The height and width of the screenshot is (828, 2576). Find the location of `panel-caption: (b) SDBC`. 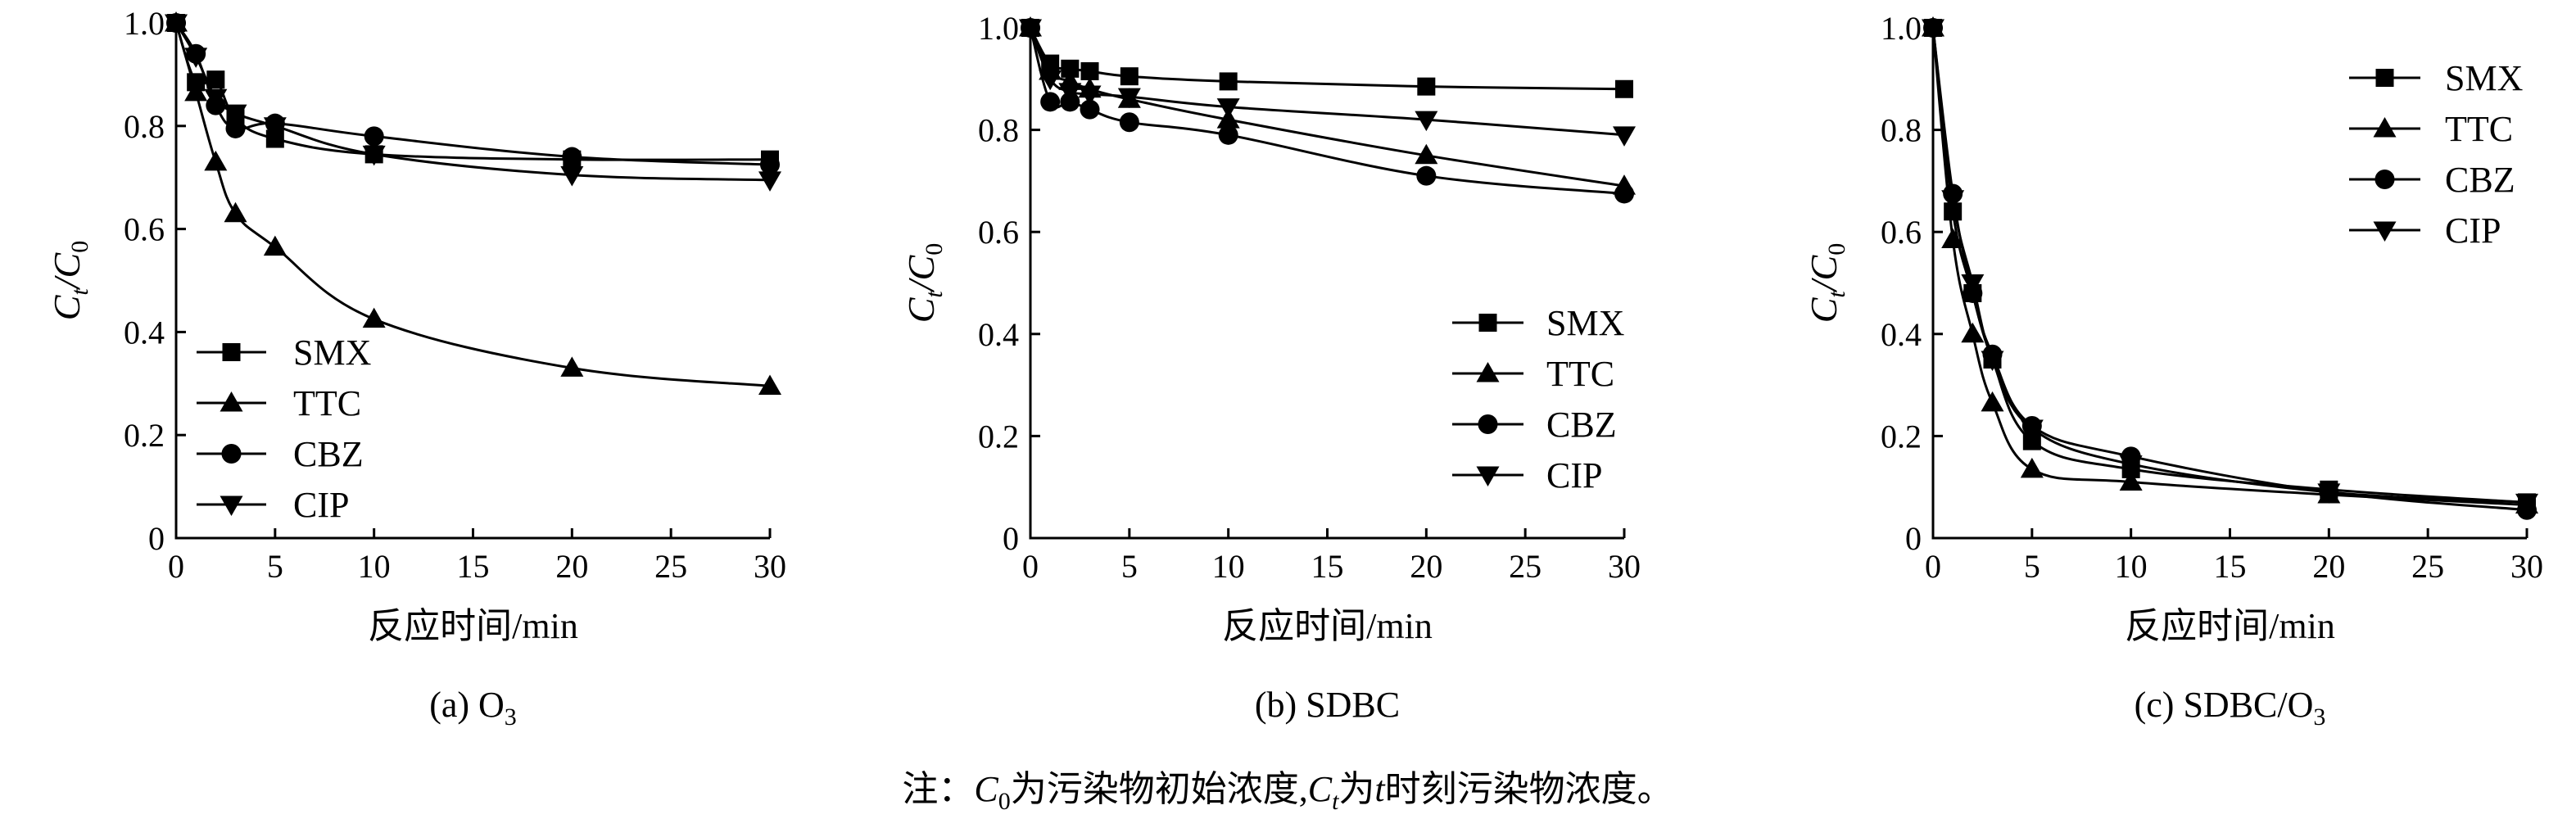

panel-caption: (b) SDBC is located at coordinates (1327, 705).